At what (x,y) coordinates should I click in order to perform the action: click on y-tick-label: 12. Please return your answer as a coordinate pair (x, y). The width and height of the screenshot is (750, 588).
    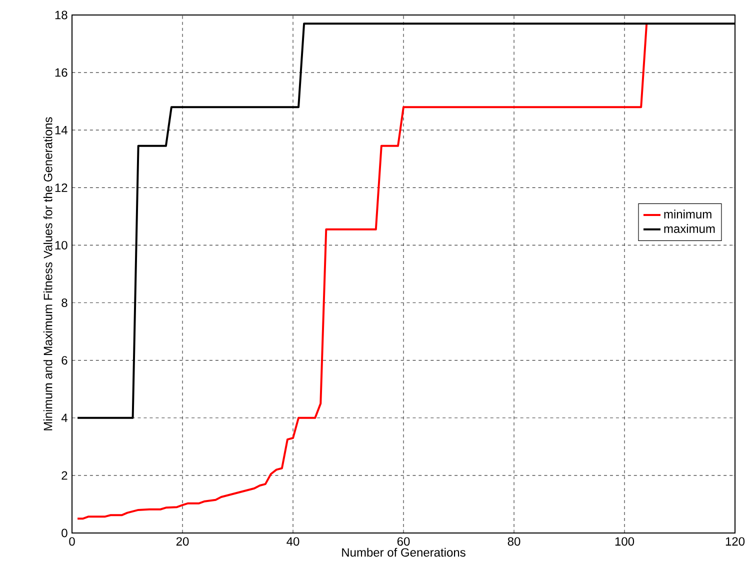
    Looking at the image, I should click on (61, 187).